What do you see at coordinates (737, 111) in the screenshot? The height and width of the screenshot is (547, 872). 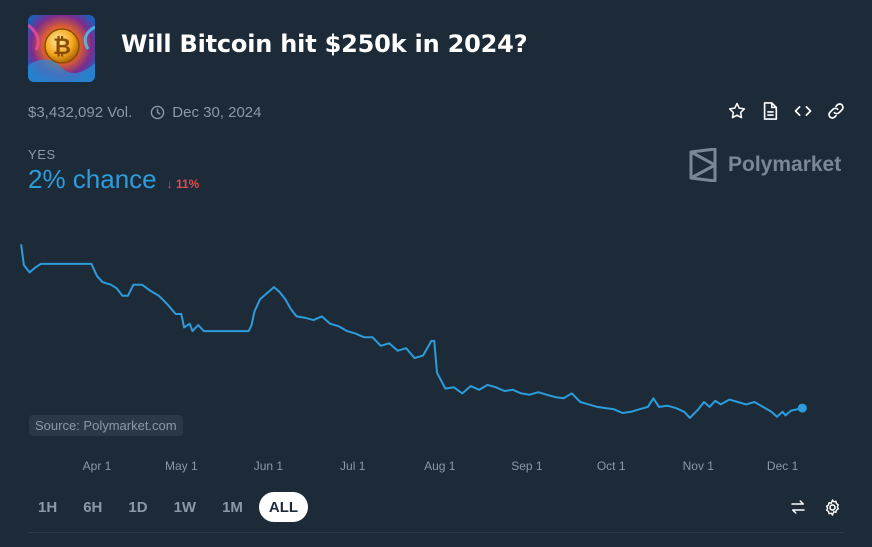 I see `star-icon` at bounding box center [737, 111].